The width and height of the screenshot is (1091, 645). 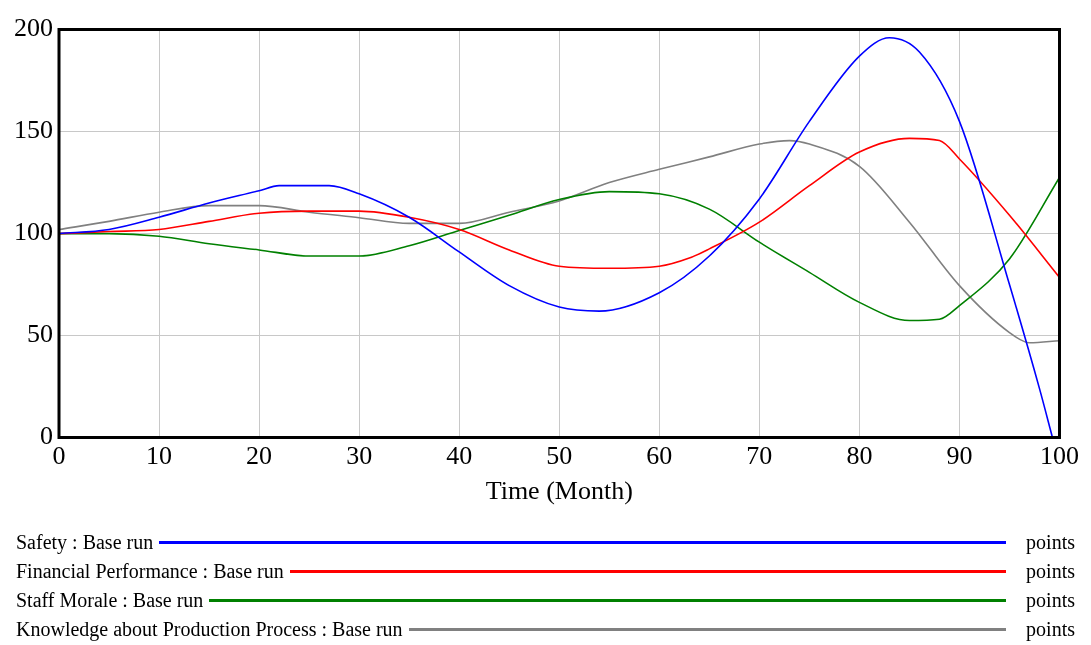 I want to click on y-tick-label: 100, so click(x=33, y=232).